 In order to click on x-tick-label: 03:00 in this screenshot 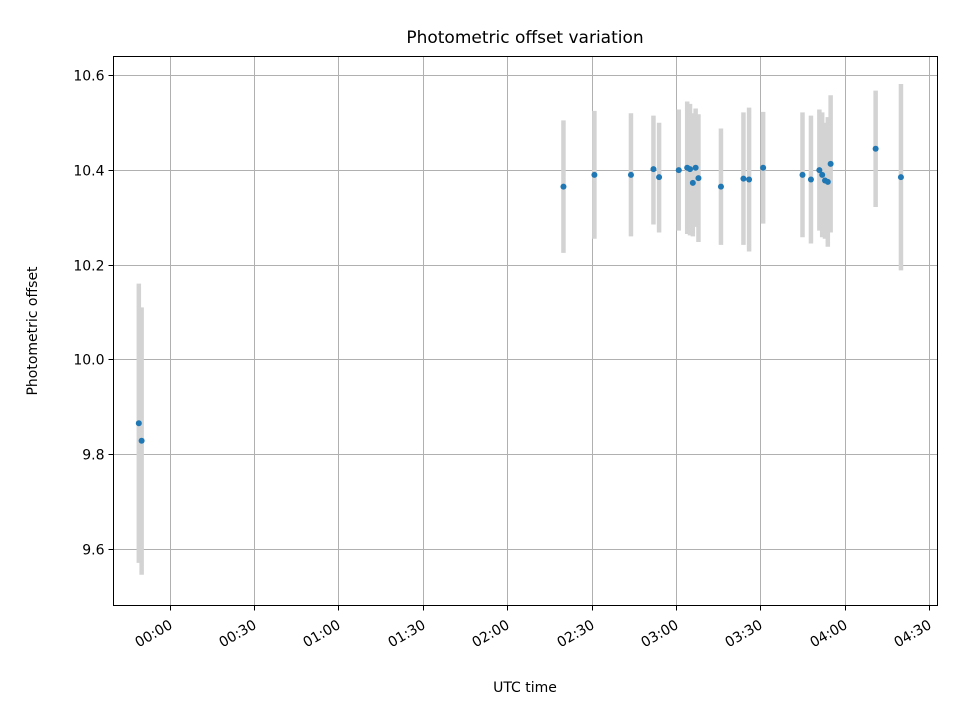, I will do `click(660, 634)`.